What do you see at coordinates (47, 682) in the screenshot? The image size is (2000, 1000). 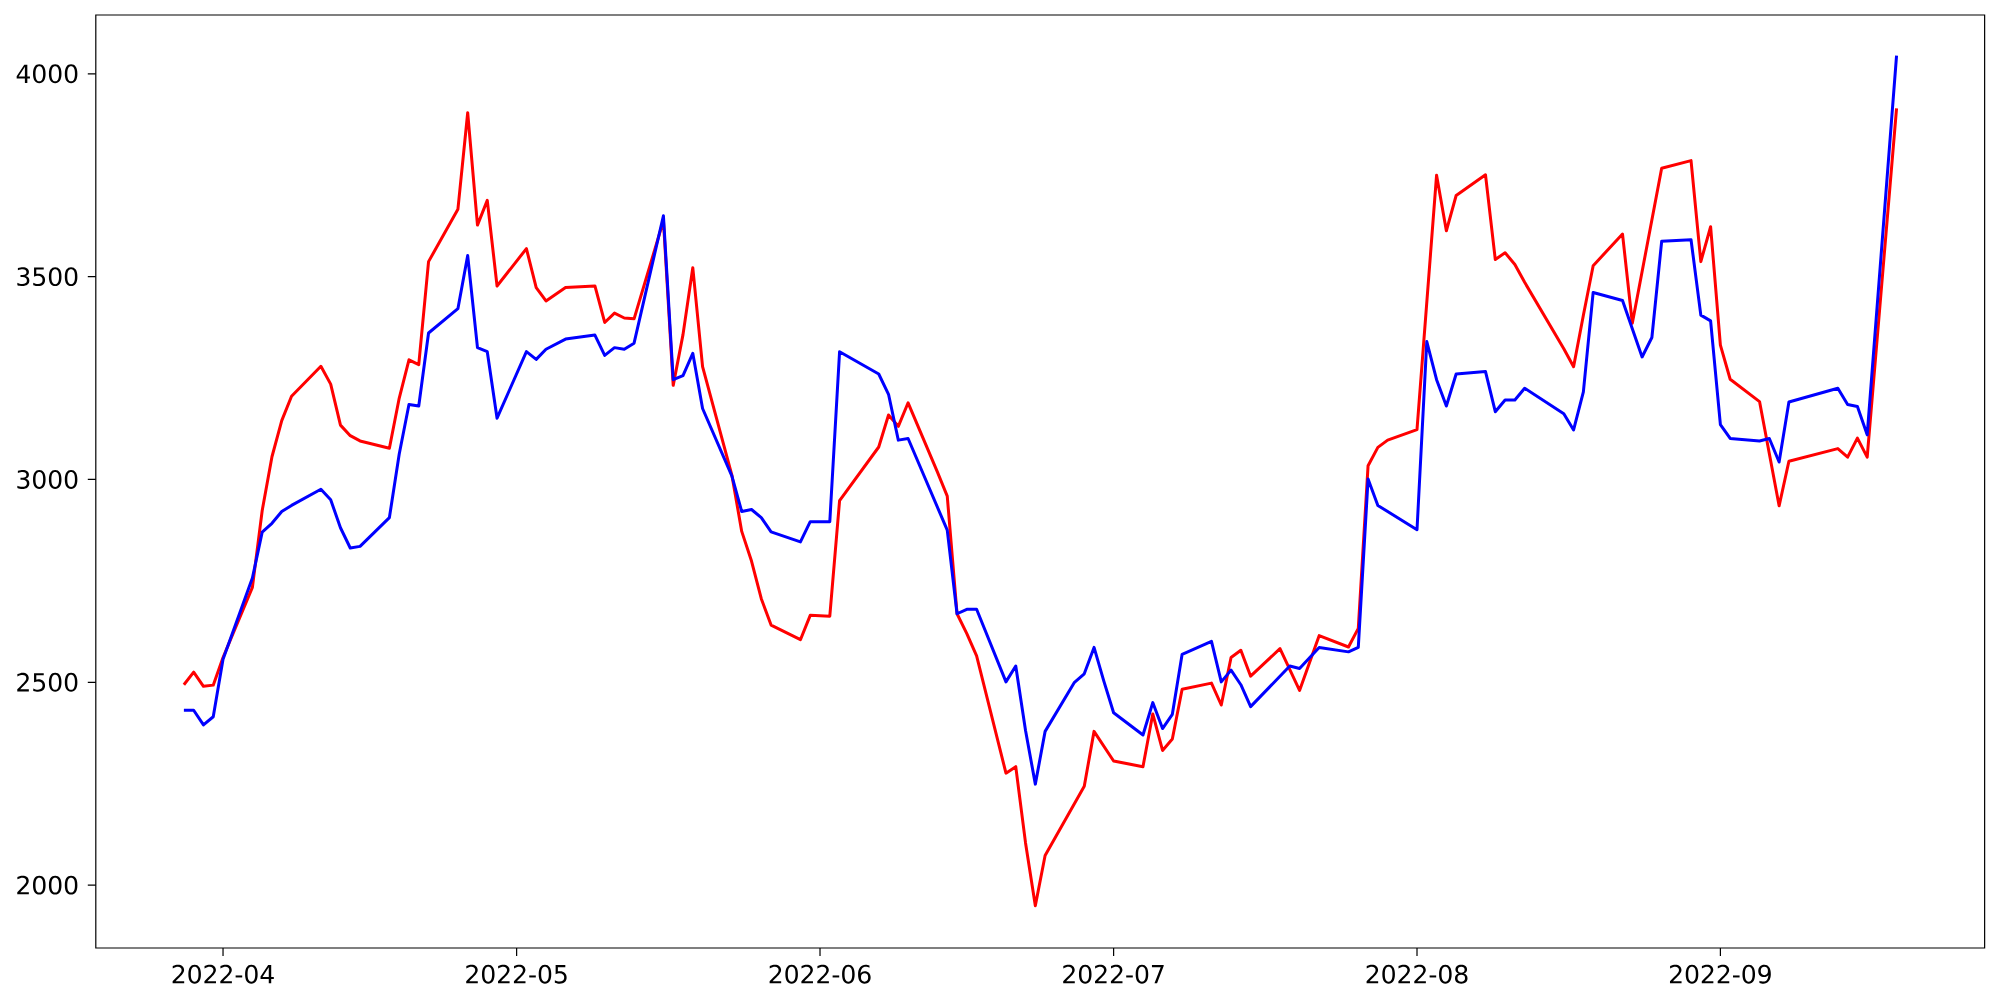 I see `y-tick-label: 2500` at bounding box center [47, 682].